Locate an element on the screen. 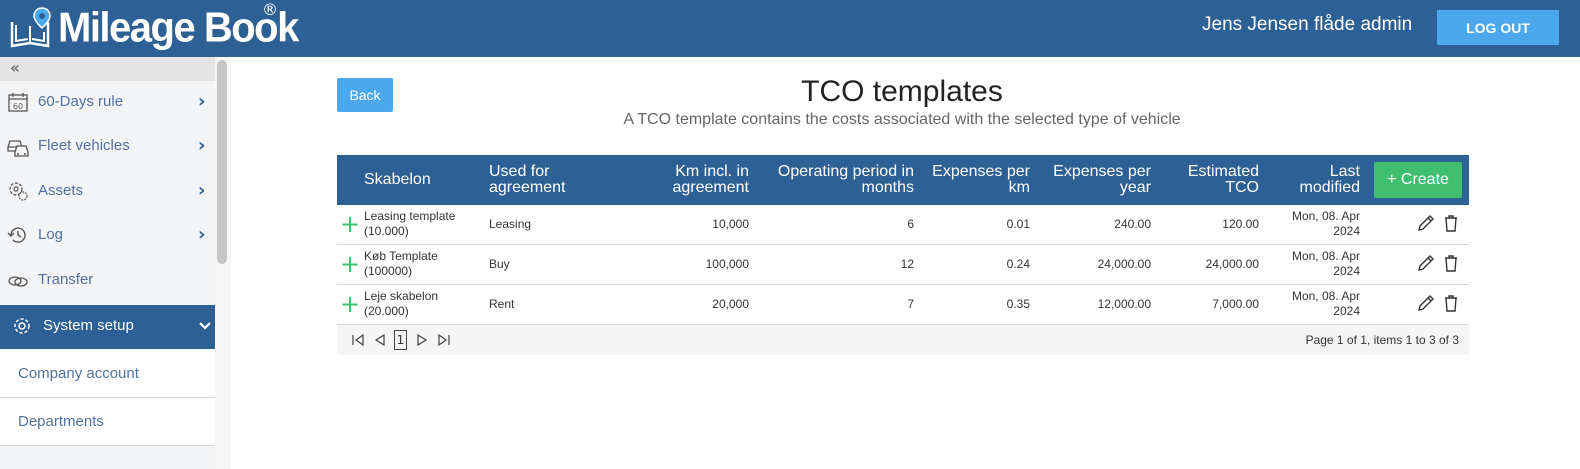 The width and height of the screenshot is (1580, 469). sidebar-item-assets: Assets › is located at coordinates (107, 192).